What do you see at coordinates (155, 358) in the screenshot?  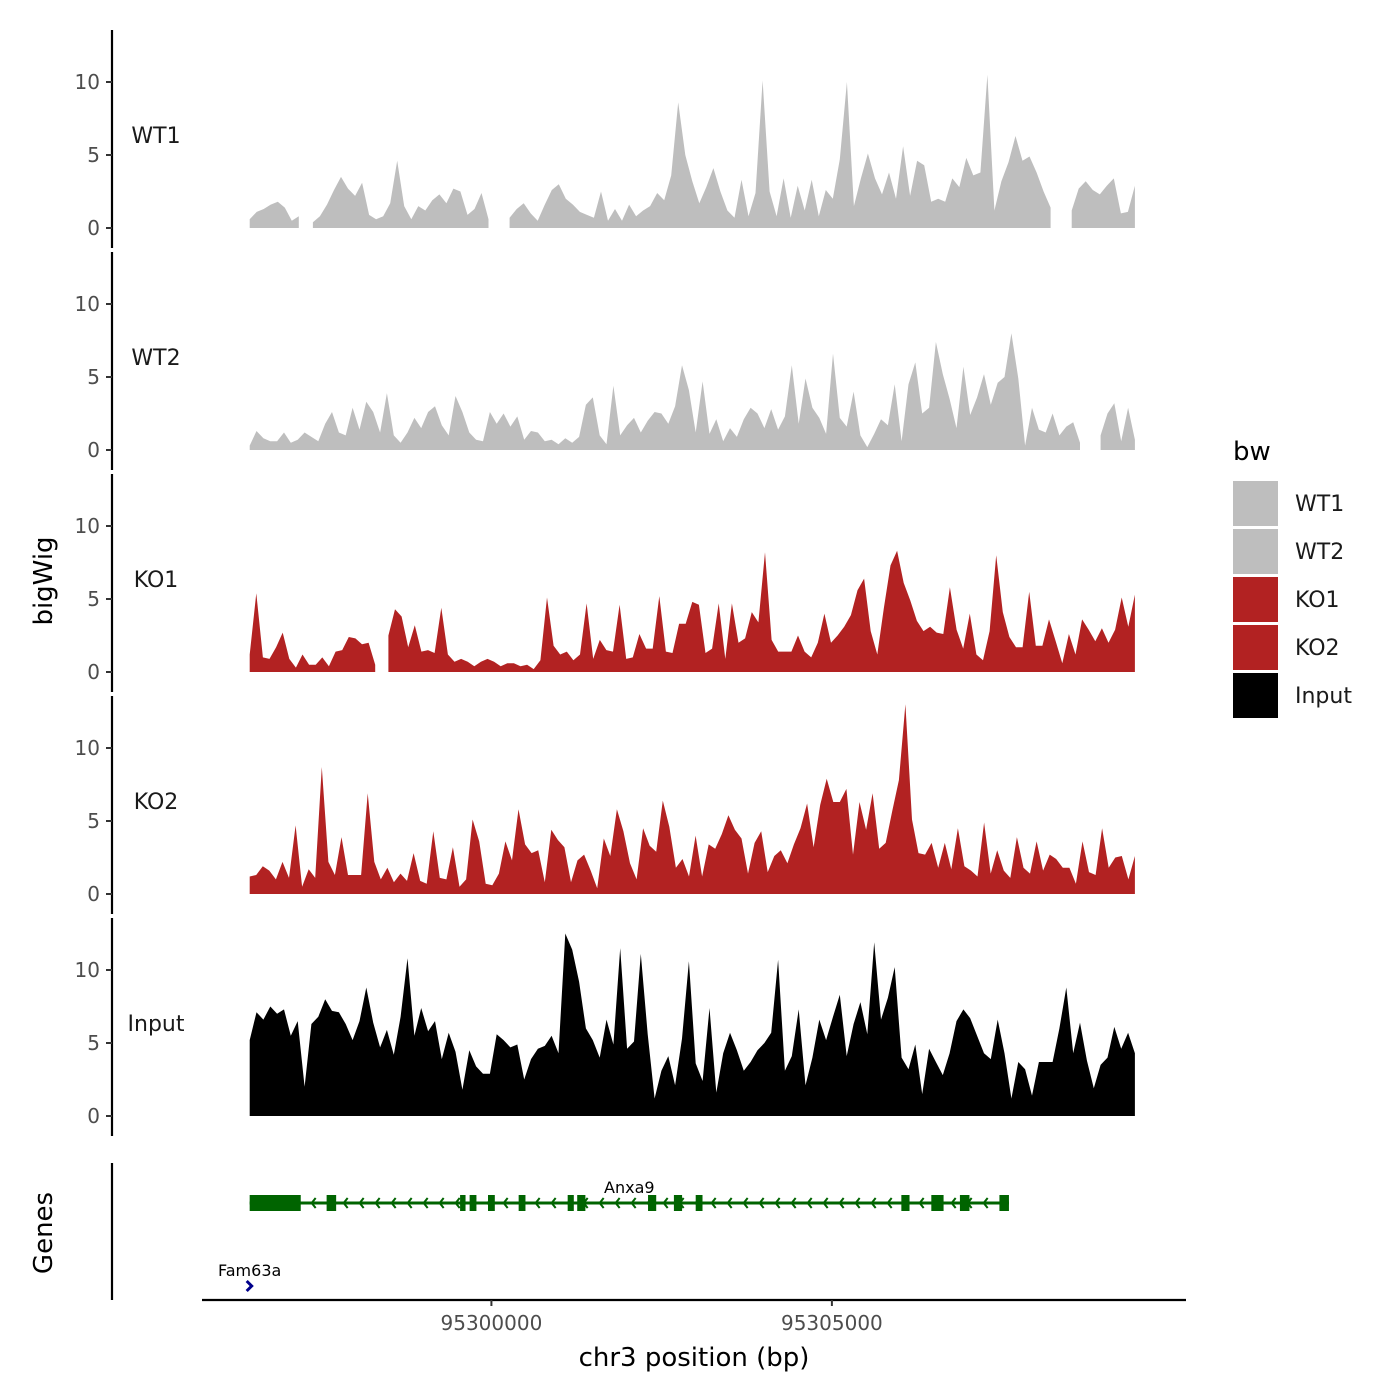 I see `track-label-wt2: WT2` at bounding box center [155, 358].